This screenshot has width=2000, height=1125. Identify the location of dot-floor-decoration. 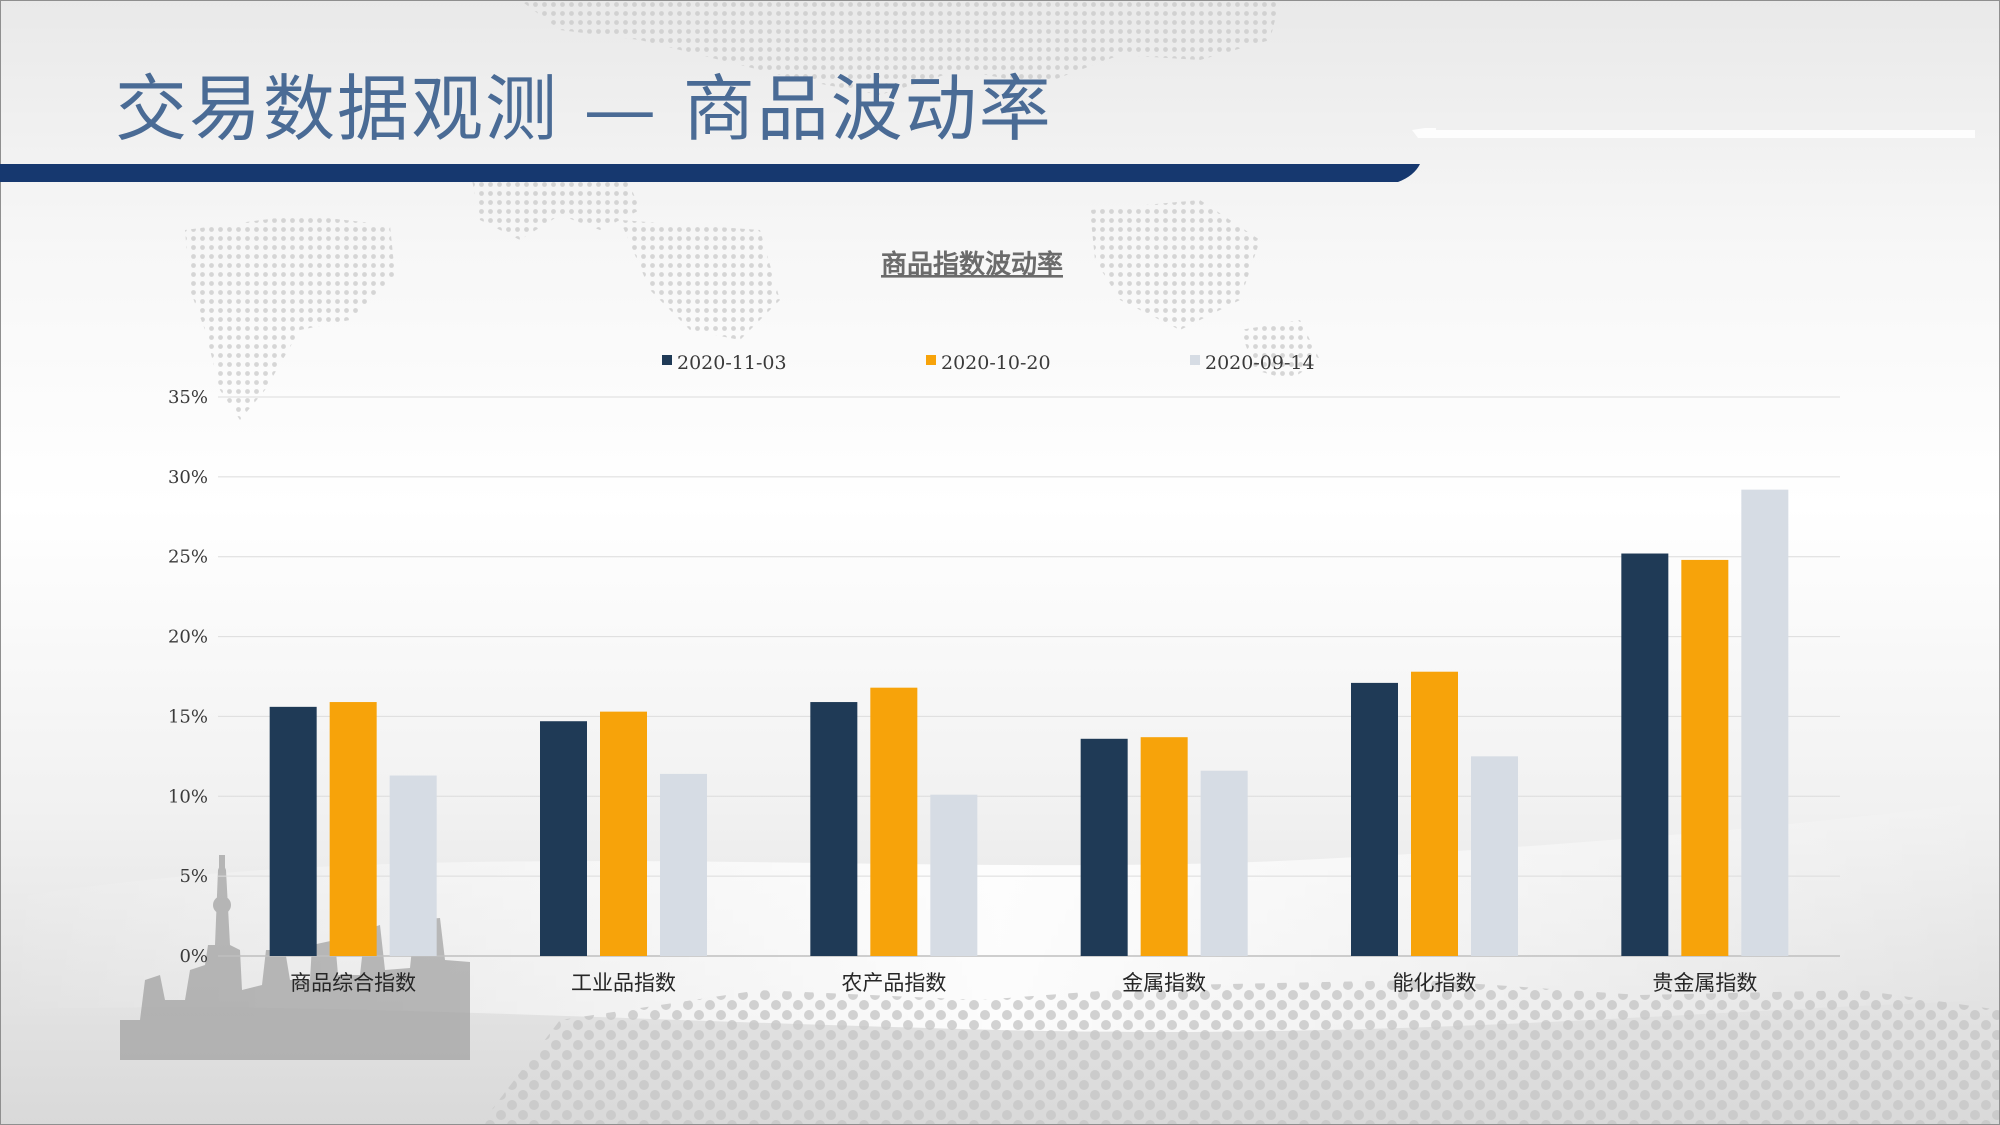
(1240, 1052).